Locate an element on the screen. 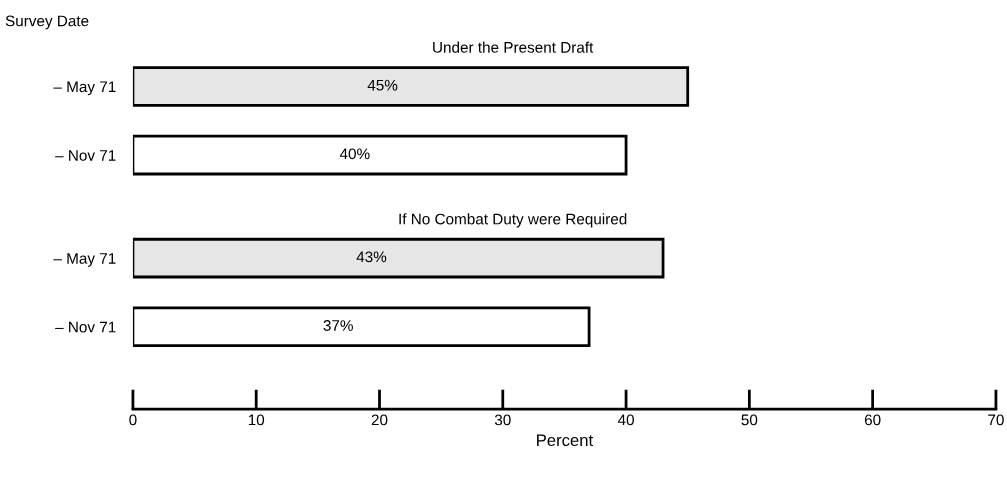 This screenshot has width=1007, height=493. x-tick-label: 10 is located at coordinates (256, 420).